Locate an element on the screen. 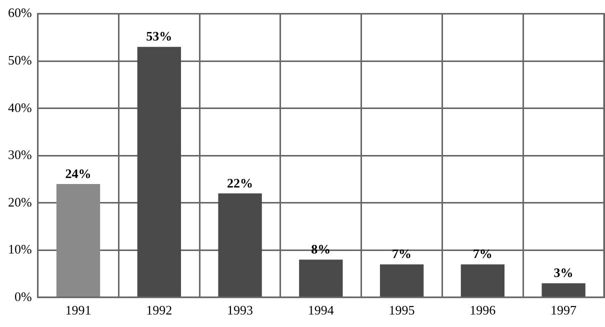 This screenshot has width=605, height=327. y-tick-label: 10% is located at coordinates (20, 249).